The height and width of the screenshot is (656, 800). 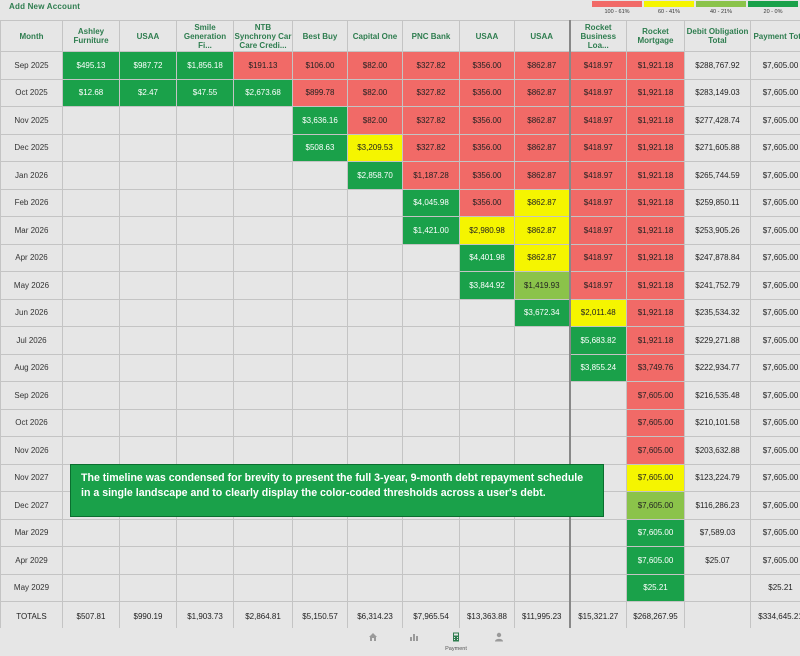 What do you see at coordinates (717, 120) in the screenshot?
I see `debt-total-cell: $277,428.74` at bounding box center [717, 120].